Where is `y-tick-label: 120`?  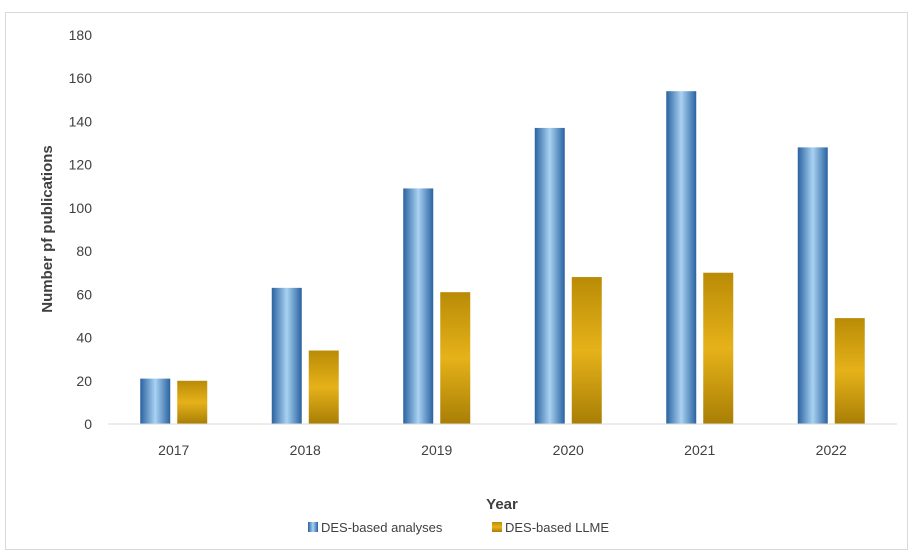 y-tick-label: 120 is located at coordinates (81, 165).